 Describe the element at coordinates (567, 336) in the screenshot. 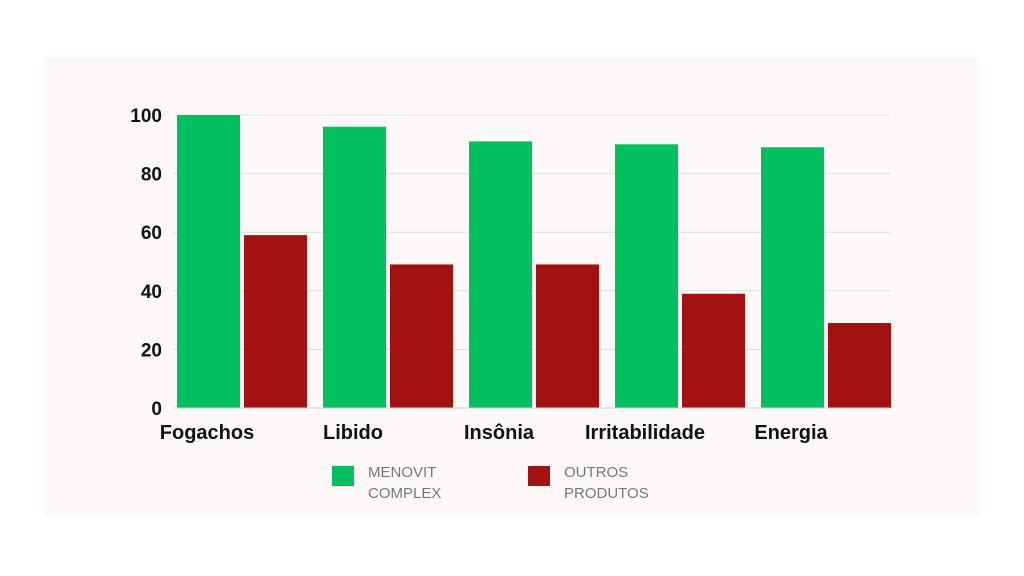

I see `bar-outros-insônia` at that location.